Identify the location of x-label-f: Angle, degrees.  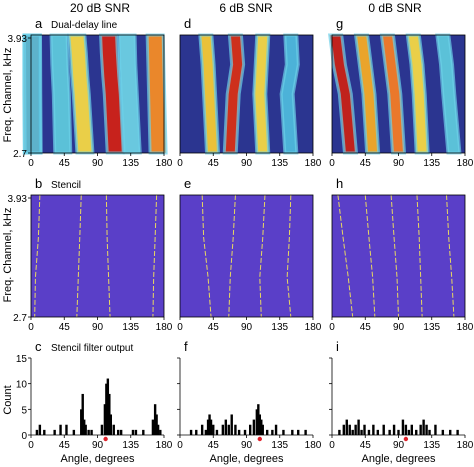
(247, 459).